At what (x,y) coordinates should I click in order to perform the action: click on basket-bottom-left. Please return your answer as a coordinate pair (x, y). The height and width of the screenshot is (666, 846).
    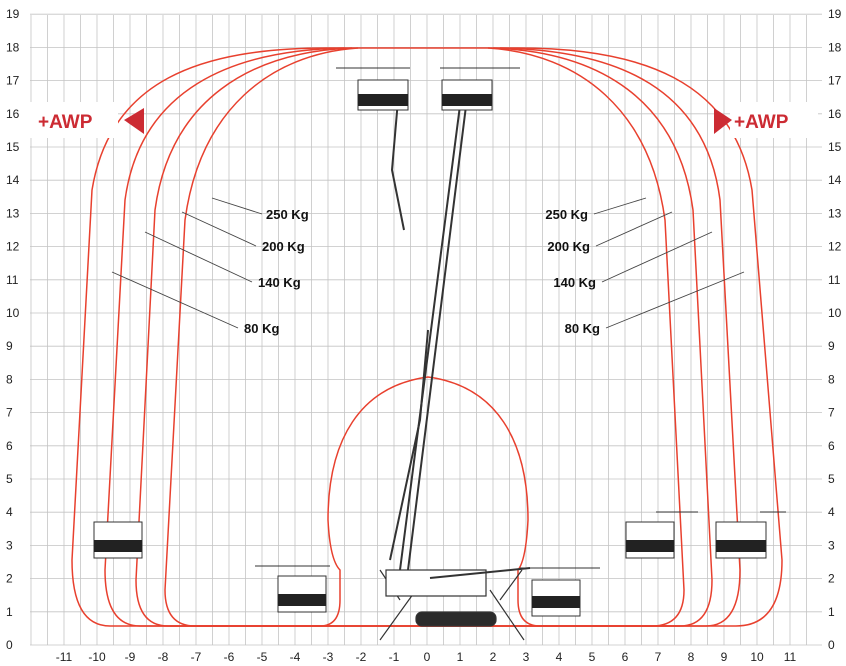
    Looking at the image, I should click on (292, 589).